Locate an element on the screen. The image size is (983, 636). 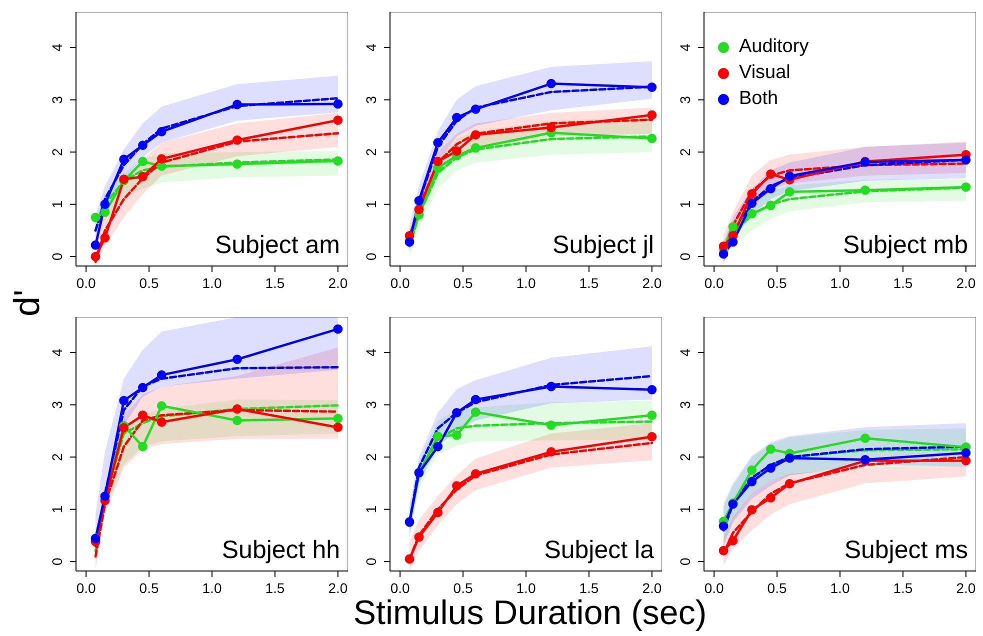
annotation: Subject am is located at coordinates (277, 245).